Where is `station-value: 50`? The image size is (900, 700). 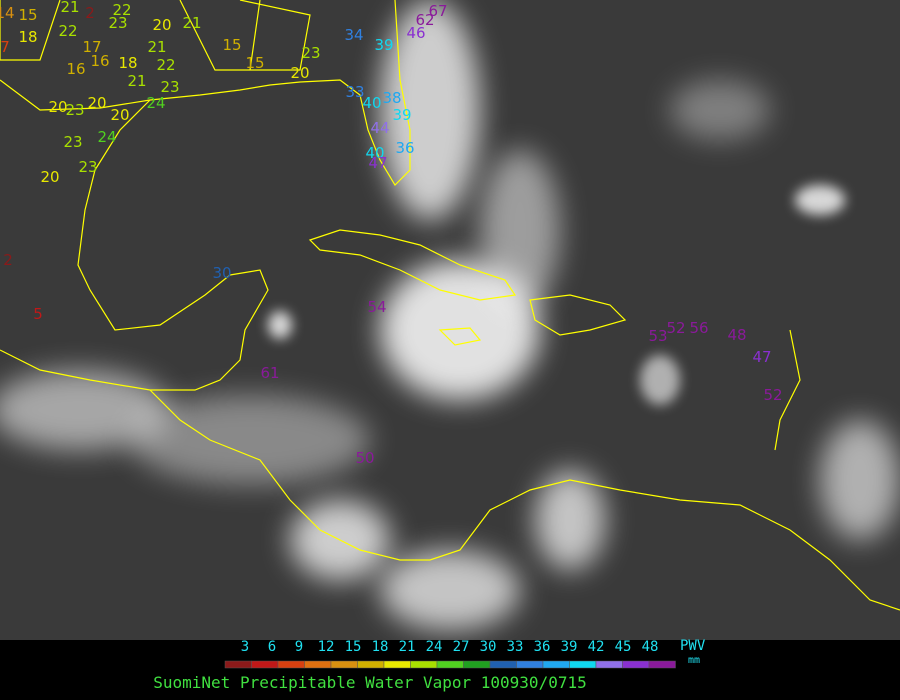
station-value: 50 is located at coordinates (364, 458).